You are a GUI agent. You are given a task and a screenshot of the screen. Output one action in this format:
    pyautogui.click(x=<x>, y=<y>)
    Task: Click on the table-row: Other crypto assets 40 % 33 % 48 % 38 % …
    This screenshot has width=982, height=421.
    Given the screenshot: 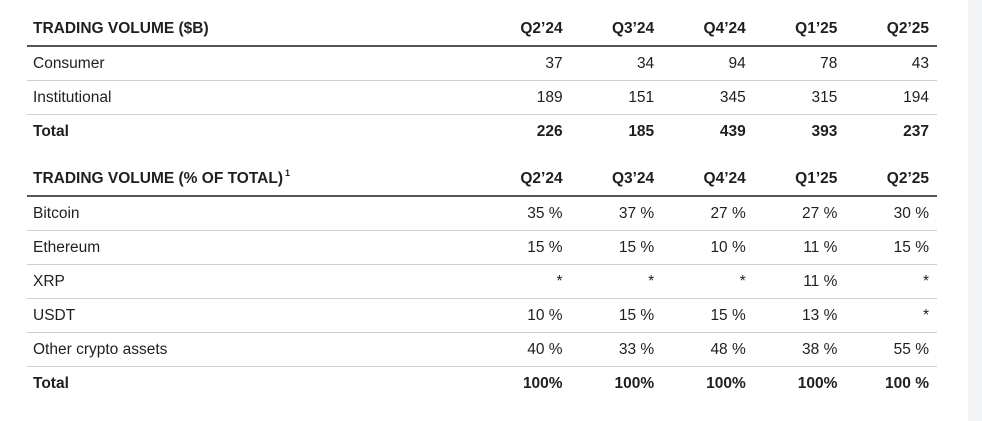 What is the action you would take?
    pyautogui.click(x=482, y=349)
    